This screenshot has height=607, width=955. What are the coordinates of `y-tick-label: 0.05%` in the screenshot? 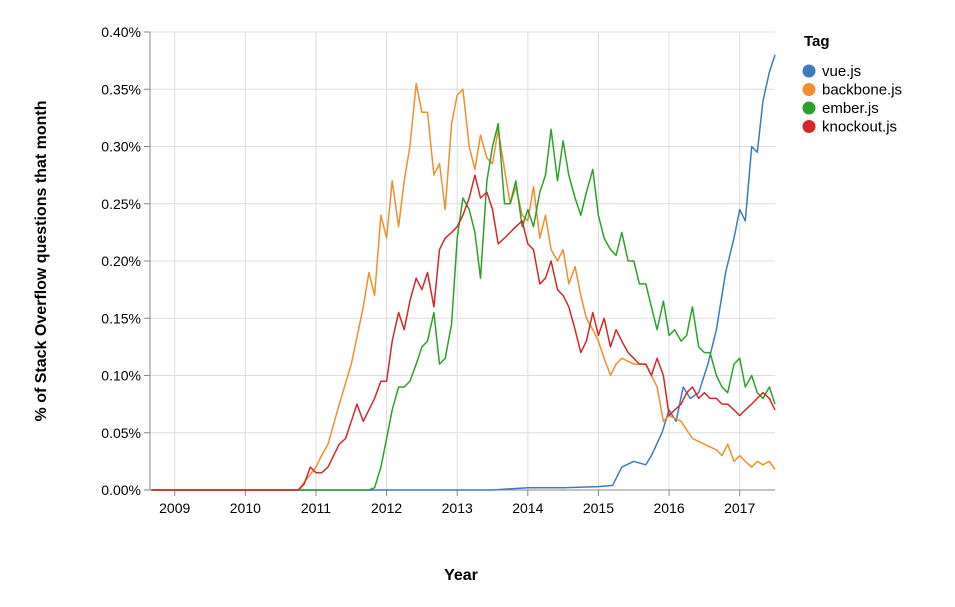 It's located at (121, 433).